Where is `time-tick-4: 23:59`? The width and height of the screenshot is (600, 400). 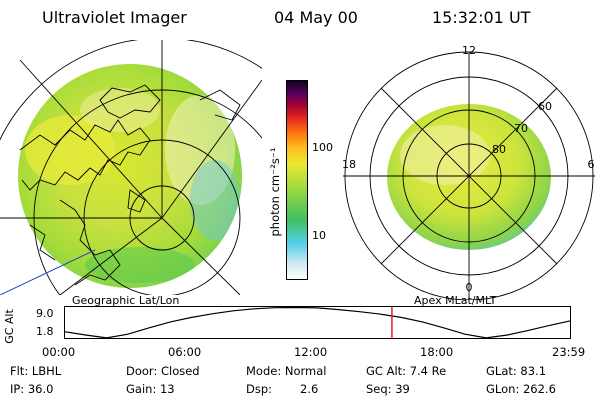 time-tick-4: 23:59 is located at coordinates (569, 352).